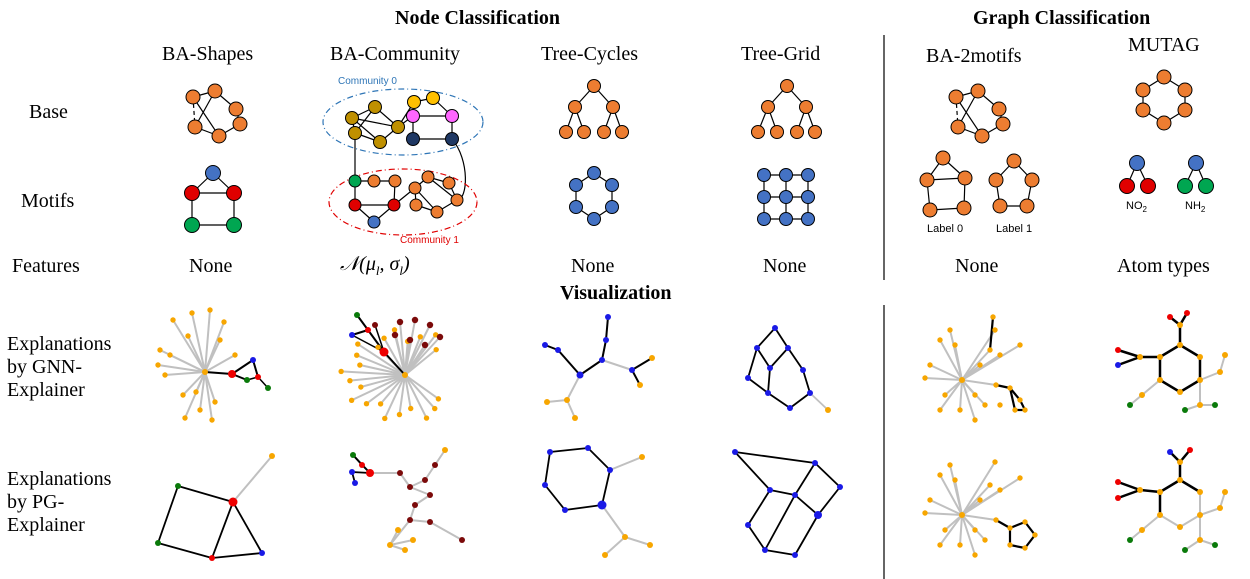  Describe the element at coordinates (1195, 207) in the screenshot. I see `nh2-label: NH2` at that location.